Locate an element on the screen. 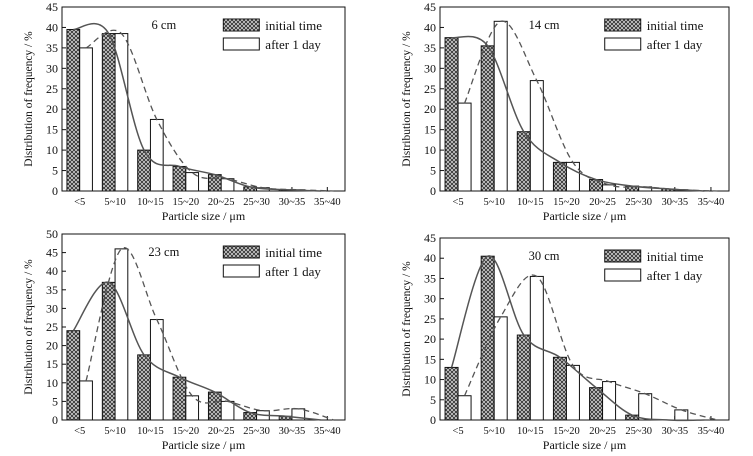 Image resolution: width=753 pixels, height=456 pixels. y-tick-label: 50 is located at coordinates (52, 234).